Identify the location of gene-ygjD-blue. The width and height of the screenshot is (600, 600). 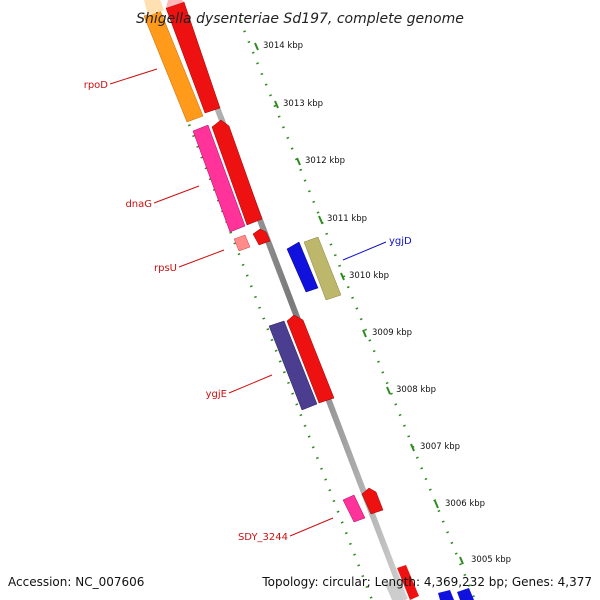
(302, 267).